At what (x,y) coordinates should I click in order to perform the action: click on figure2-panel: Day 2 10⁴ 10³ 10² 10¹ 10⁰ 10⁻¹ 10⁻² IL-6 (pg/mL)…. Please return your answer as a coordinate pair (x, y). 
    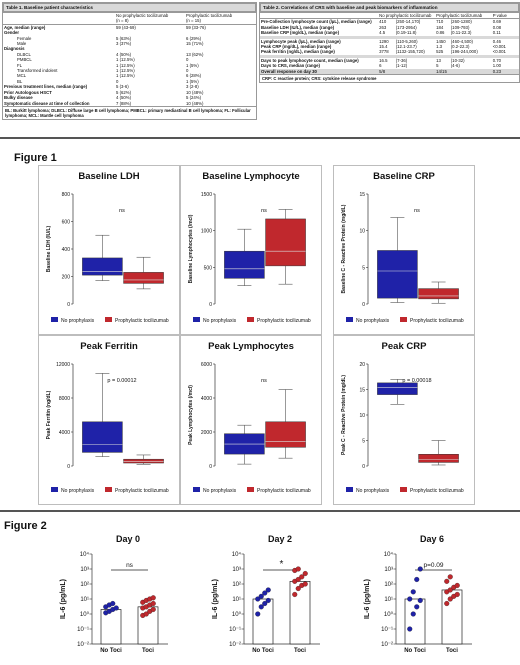
    Looking at the image, I should click on (268, 596).